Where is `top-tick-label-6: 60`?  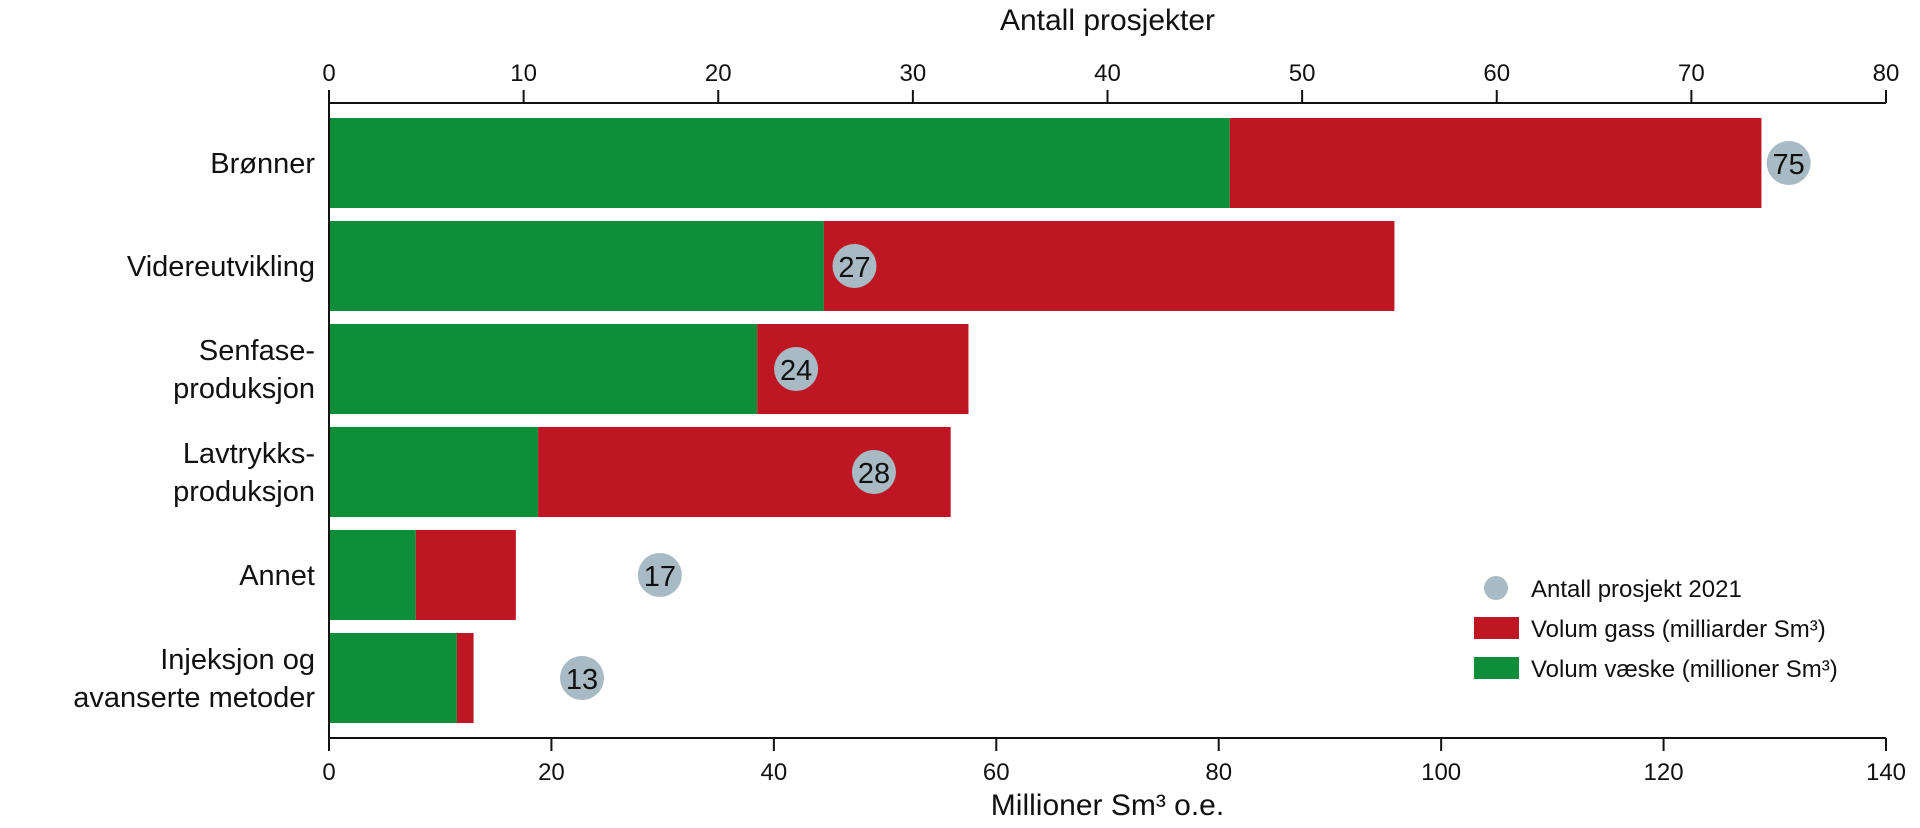
top-tick-label-6: 60 is located at coordinates (1496, 73).